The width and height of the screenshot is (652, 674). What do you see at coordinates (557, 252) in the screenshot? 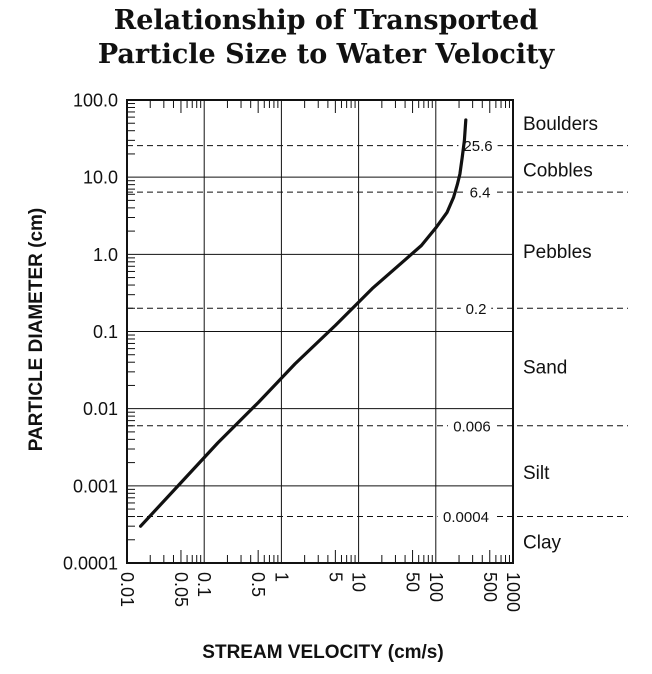
I see `category-label: Pebbles` at bounding box center [557, 252].